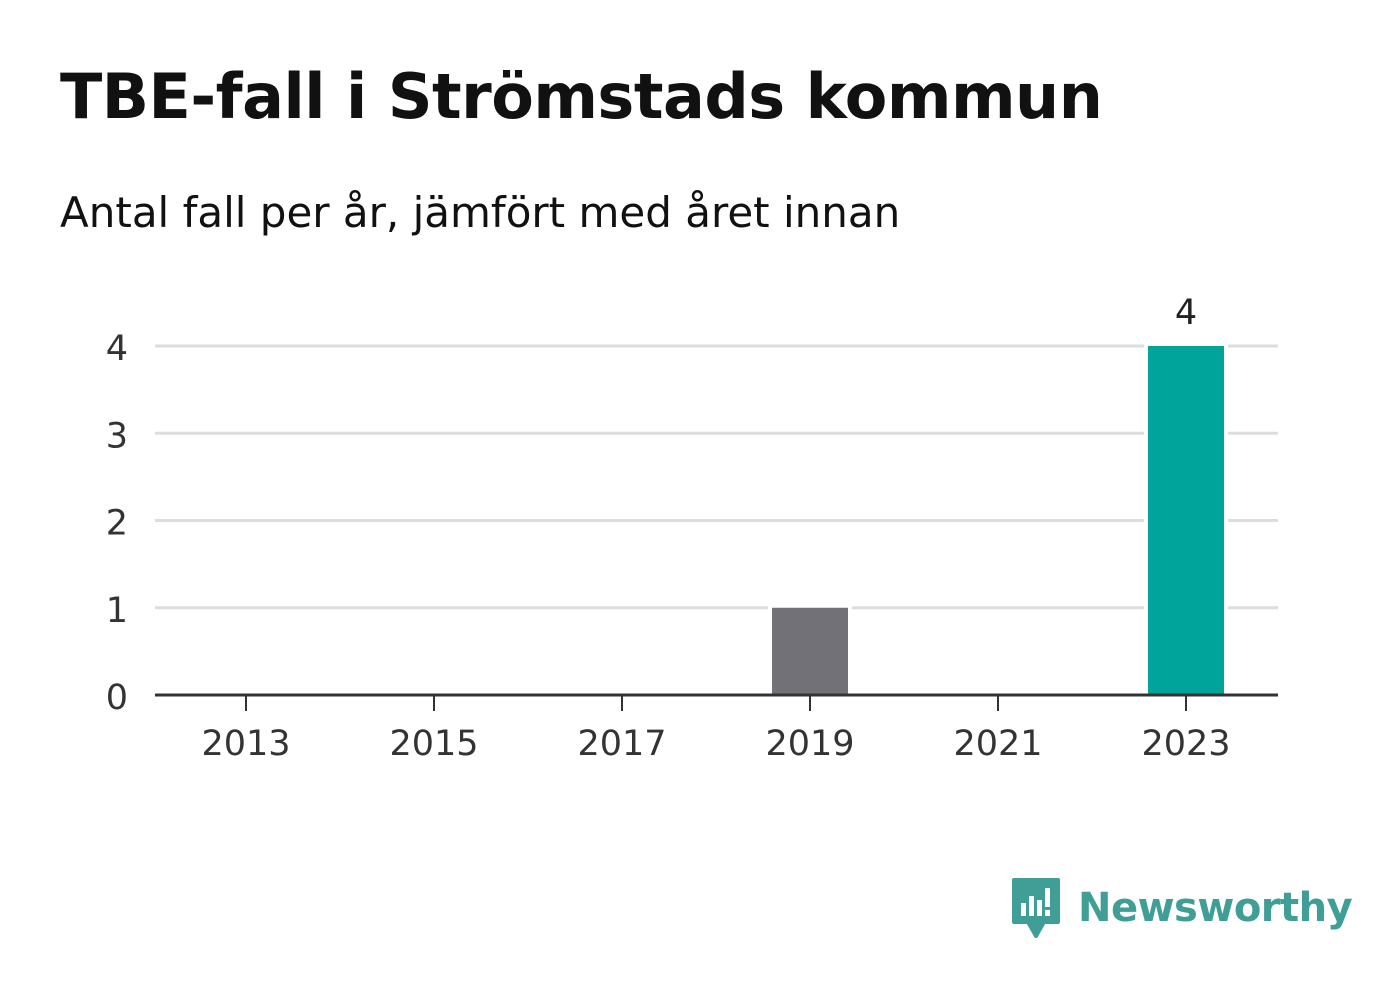 This screenshot has height=999, width=1382. What do you see at coordinates (117, 524) in the screenshot?
I see `y-tick-label: 2` at bounding box center [117, 524].